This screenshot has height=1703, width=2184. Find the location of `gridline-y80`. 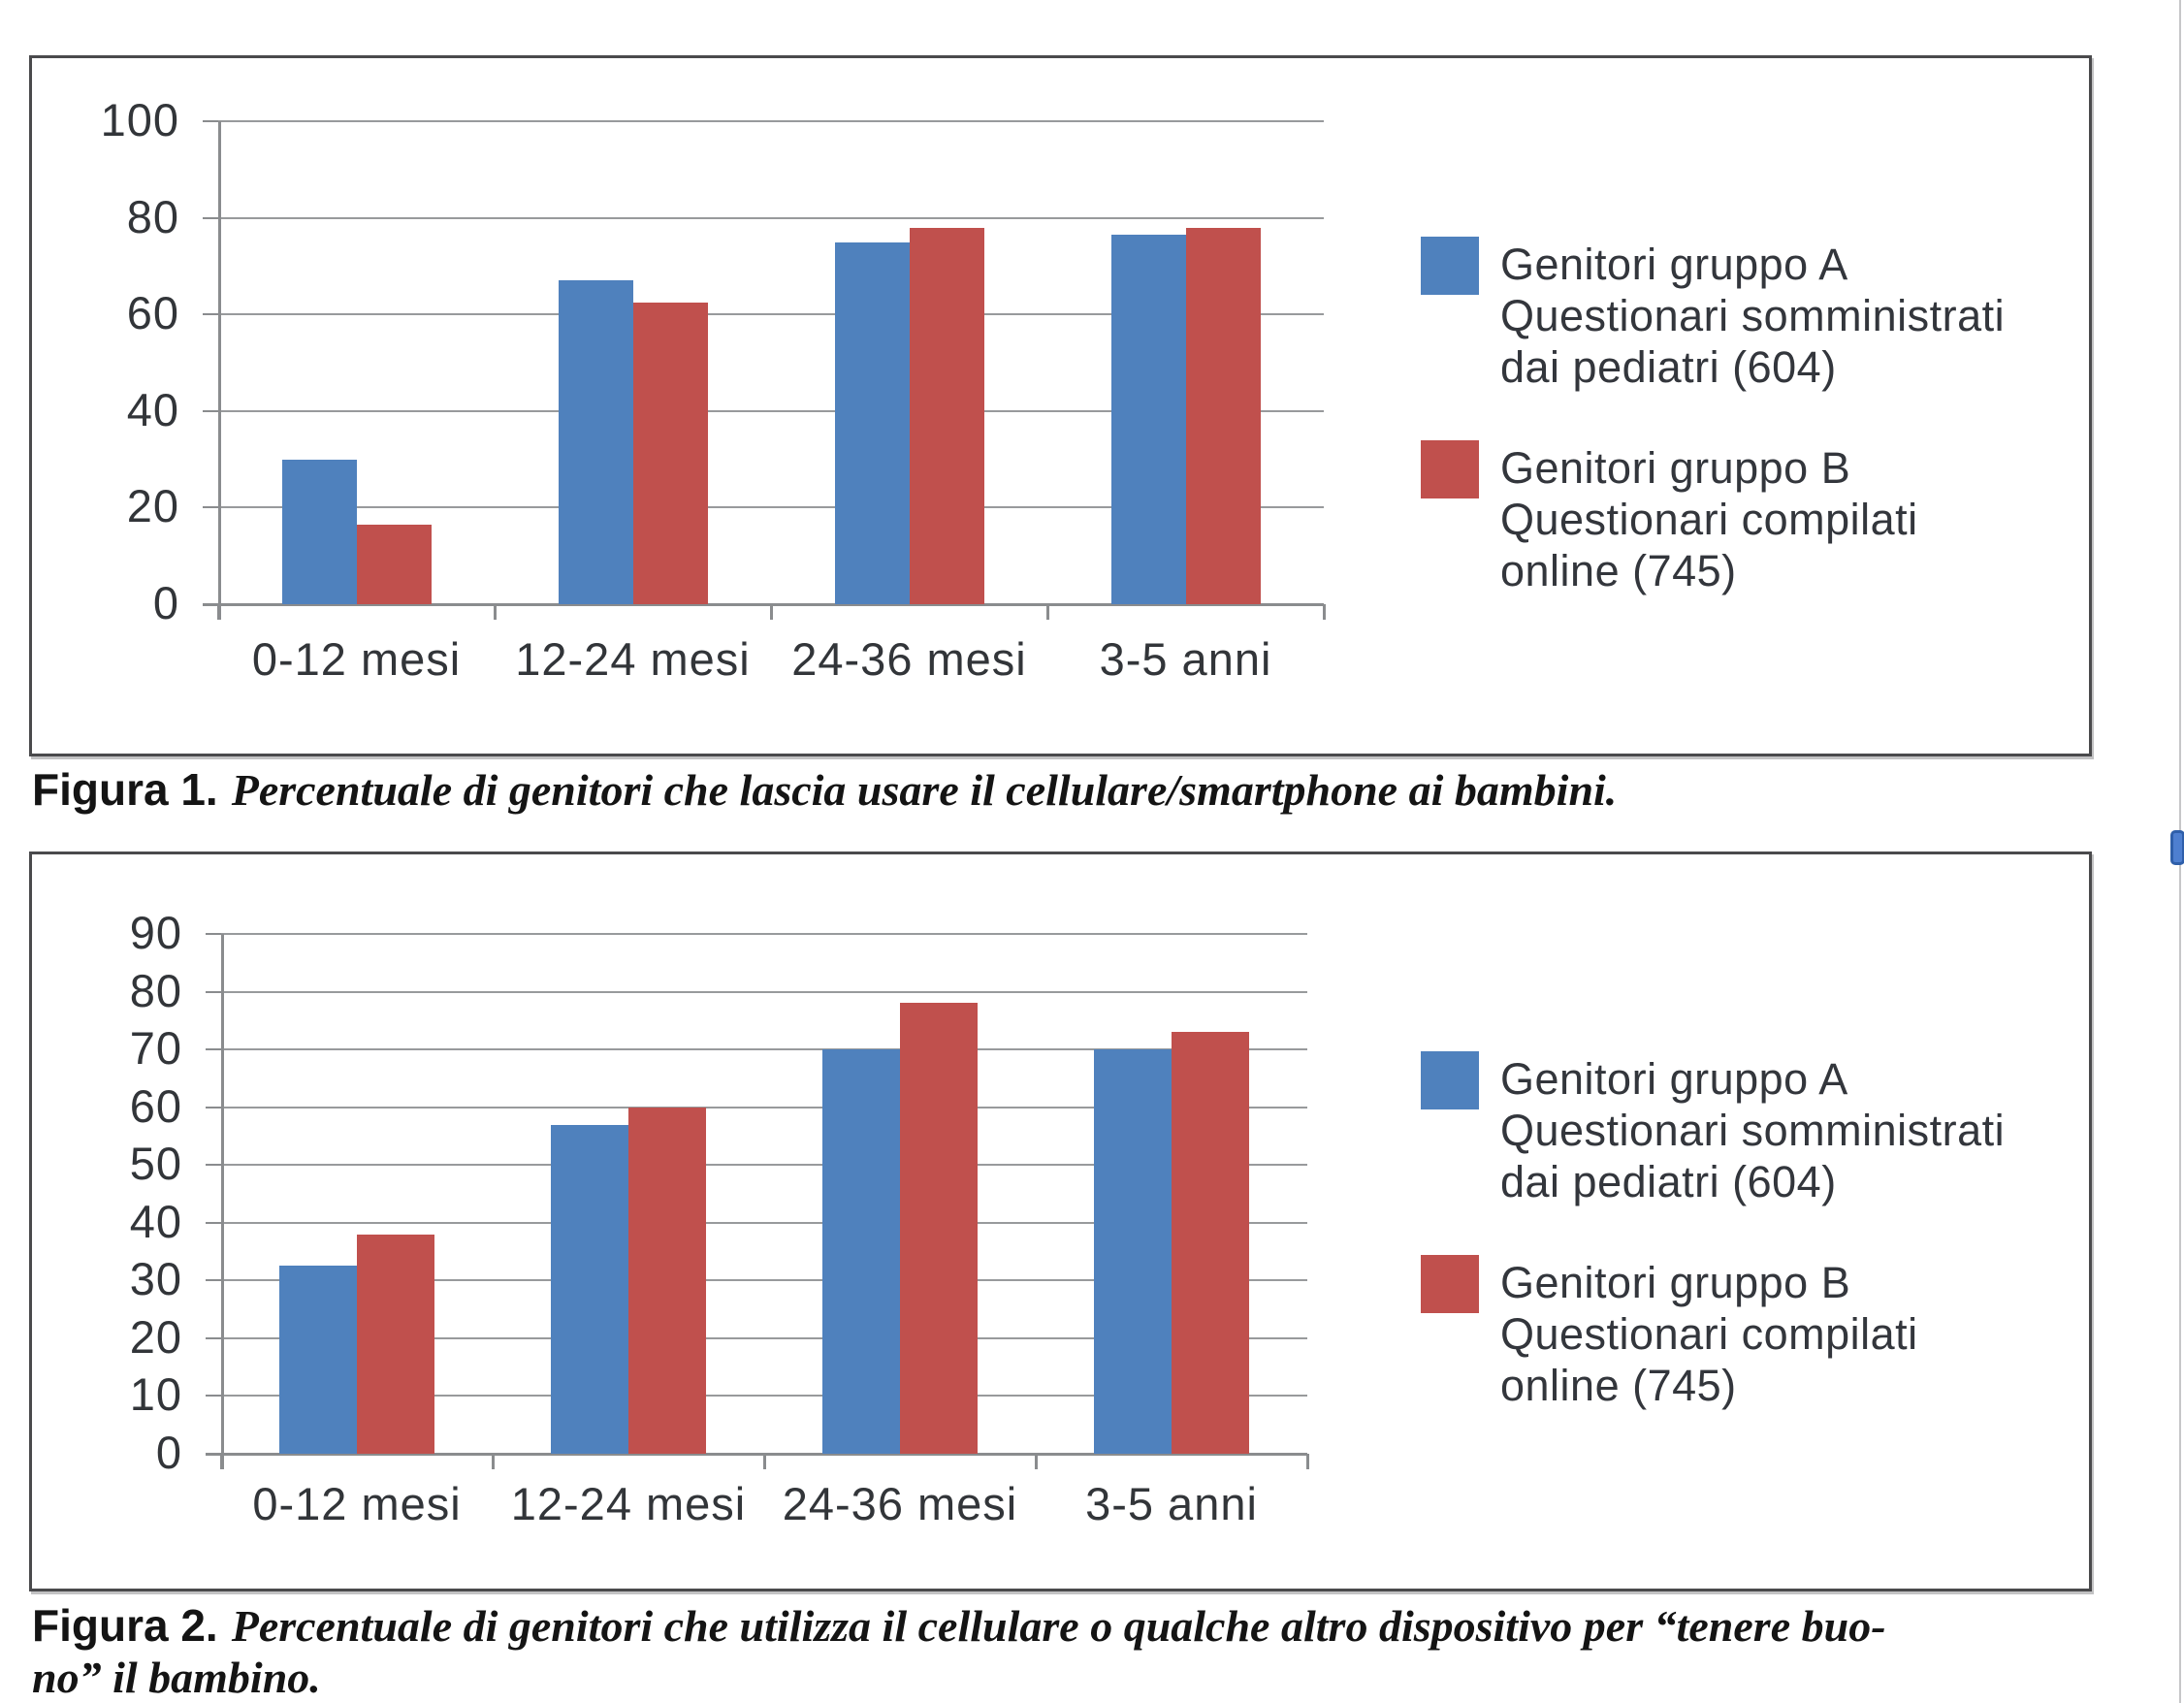

gridline-y80 is located at coordinates (764, 991).